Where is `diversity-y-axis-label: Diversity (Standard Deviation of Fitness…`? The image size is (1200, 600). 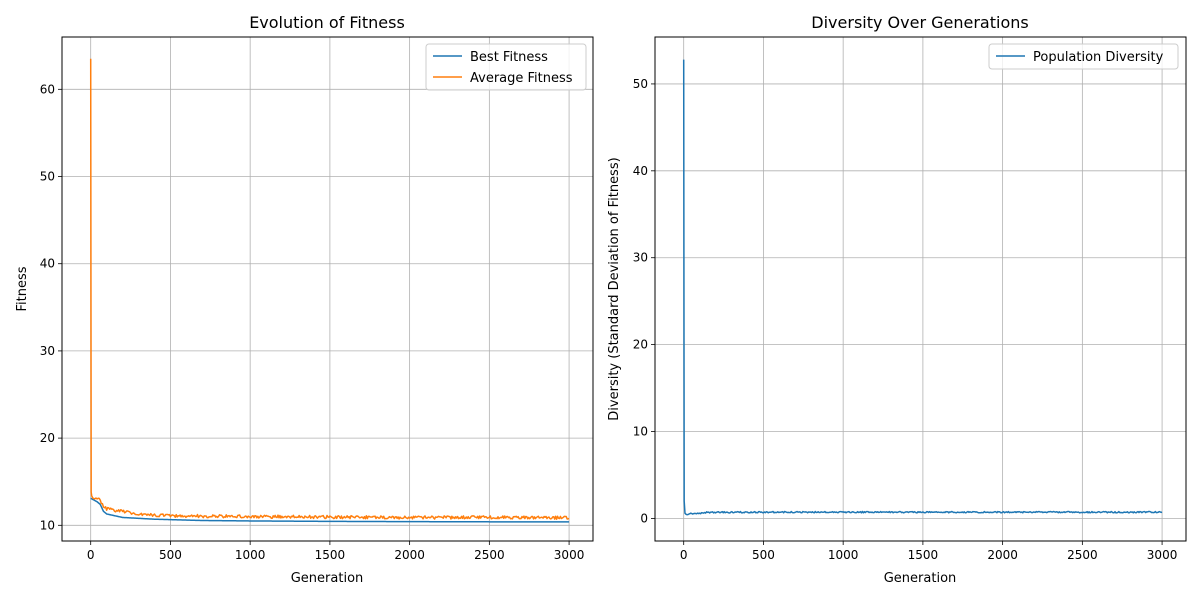 diversity-y-axis-label: Diversity (Standard Deviation of Fitness… is located at coordinates (614, 288).